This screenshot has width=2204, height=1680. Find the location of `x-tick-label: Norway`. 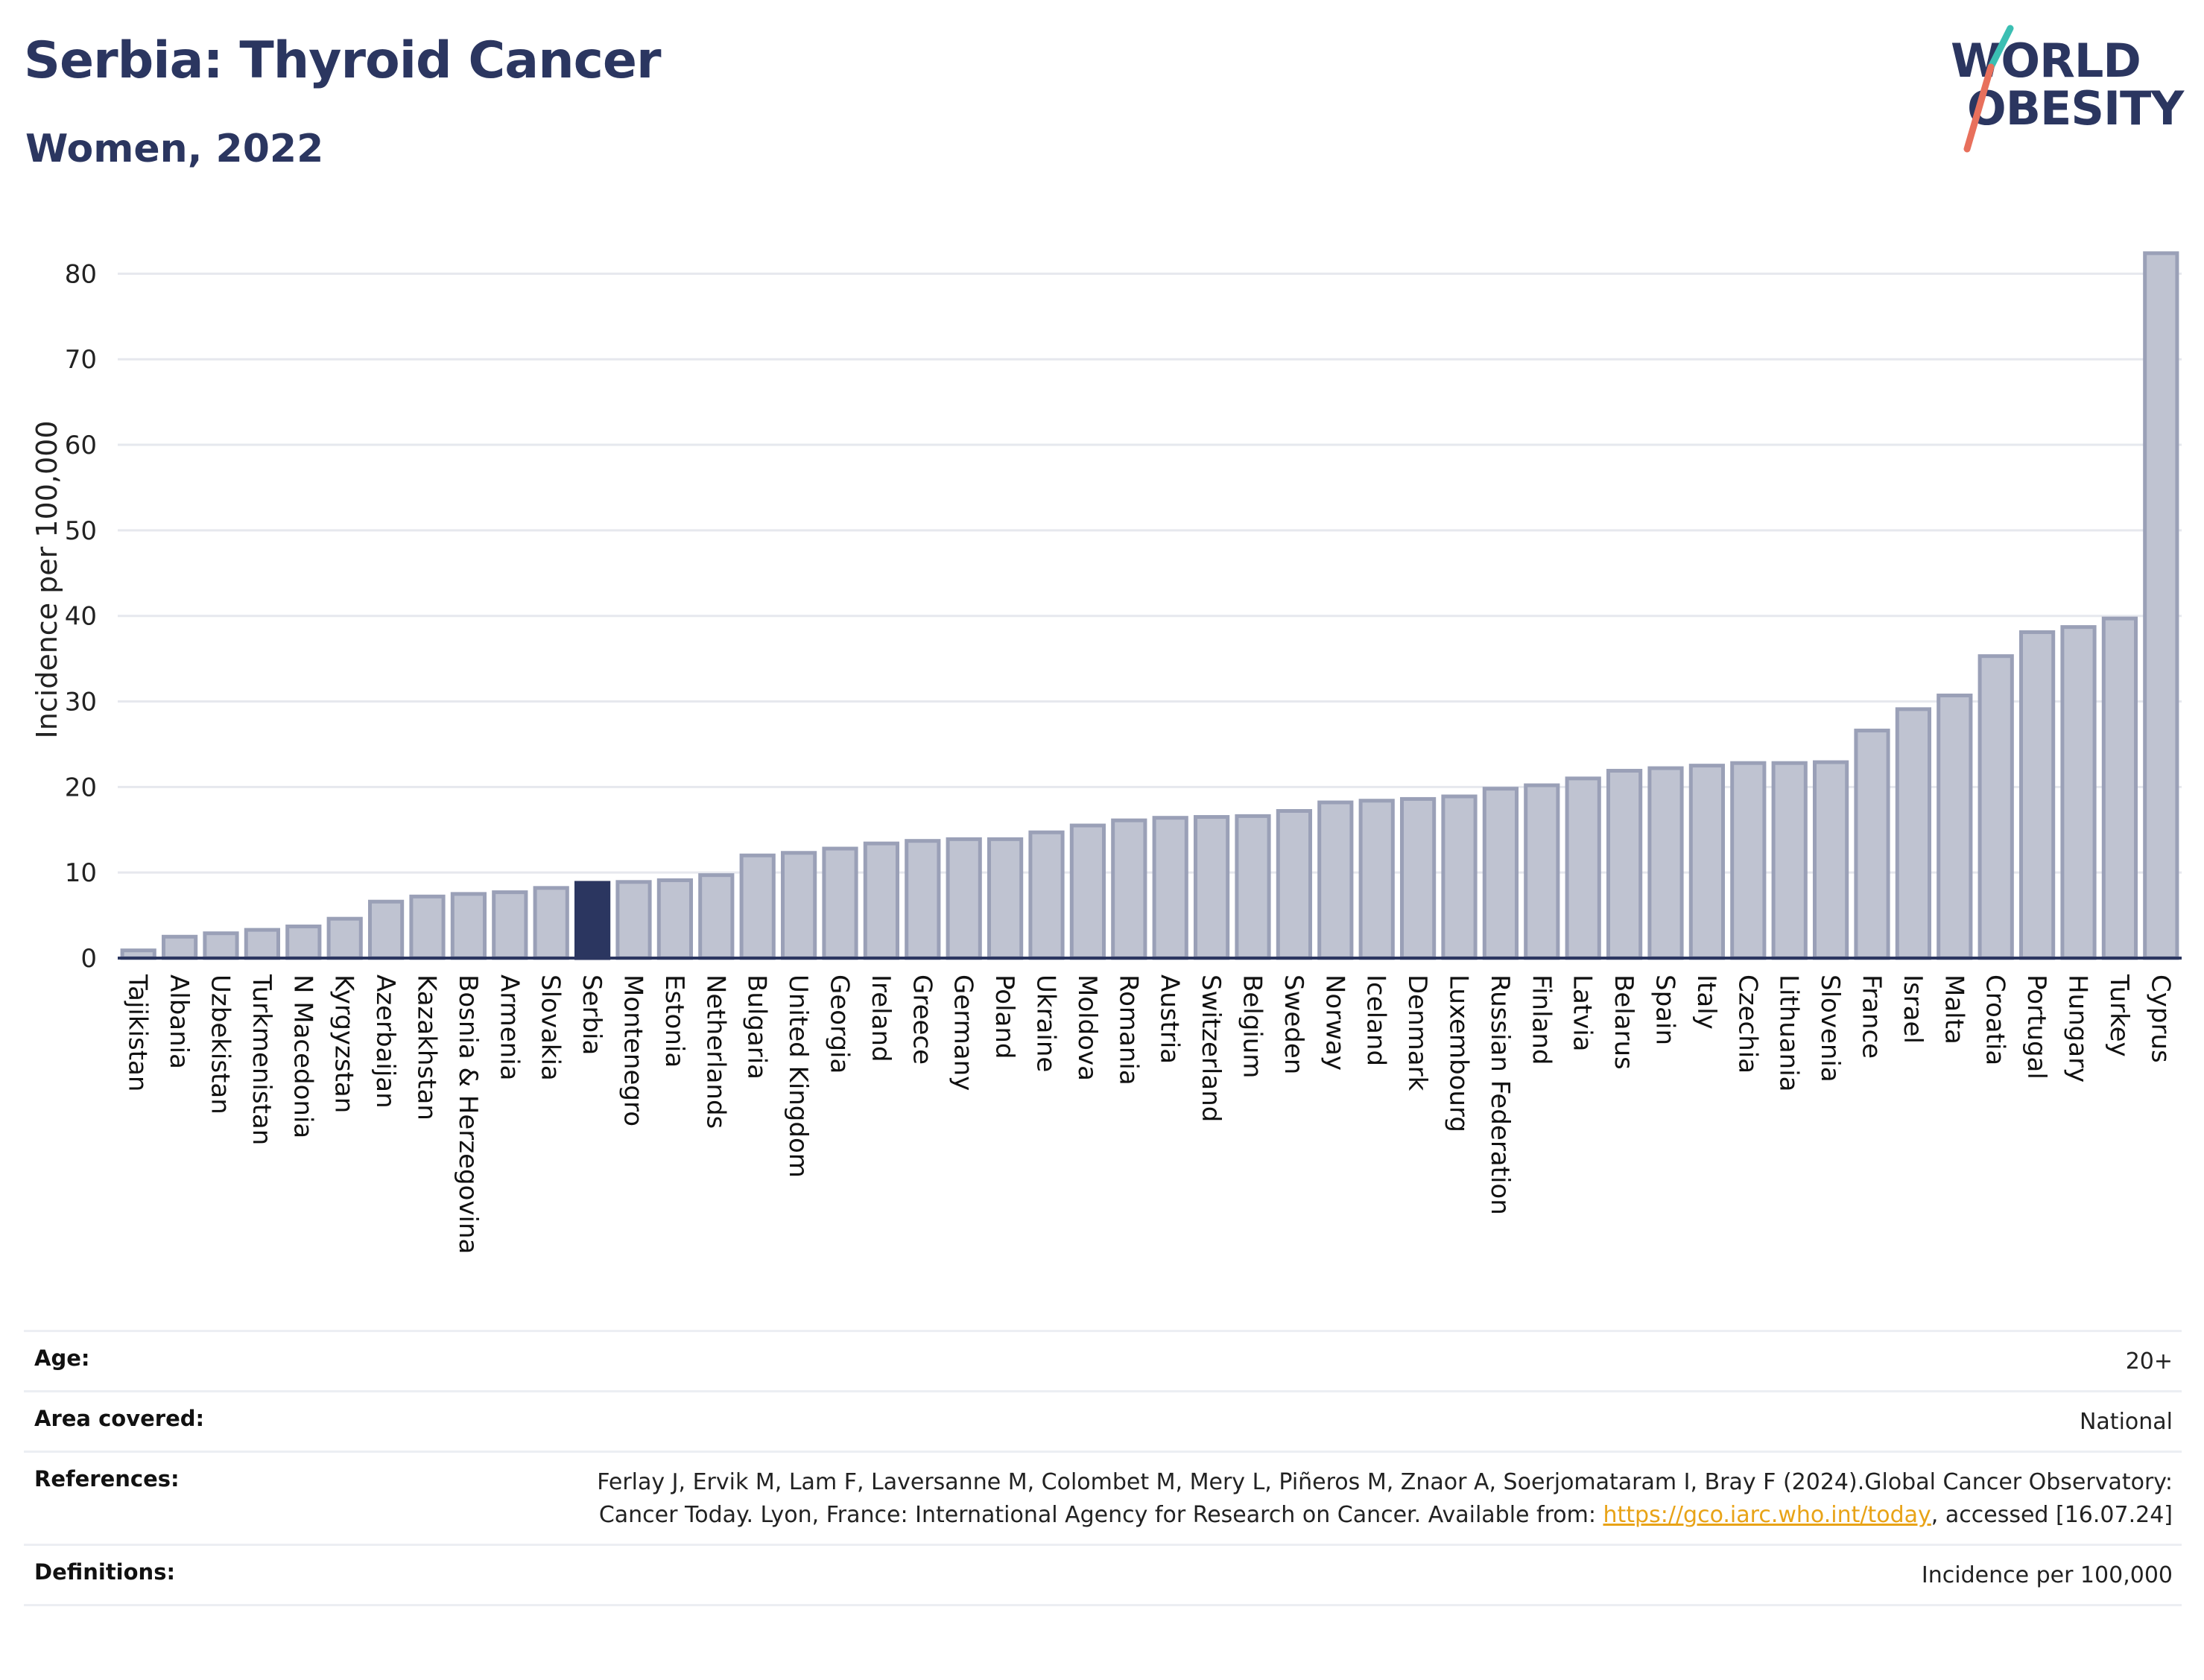

x-tick-label: Norway is located at coordinates (1334, 1022).